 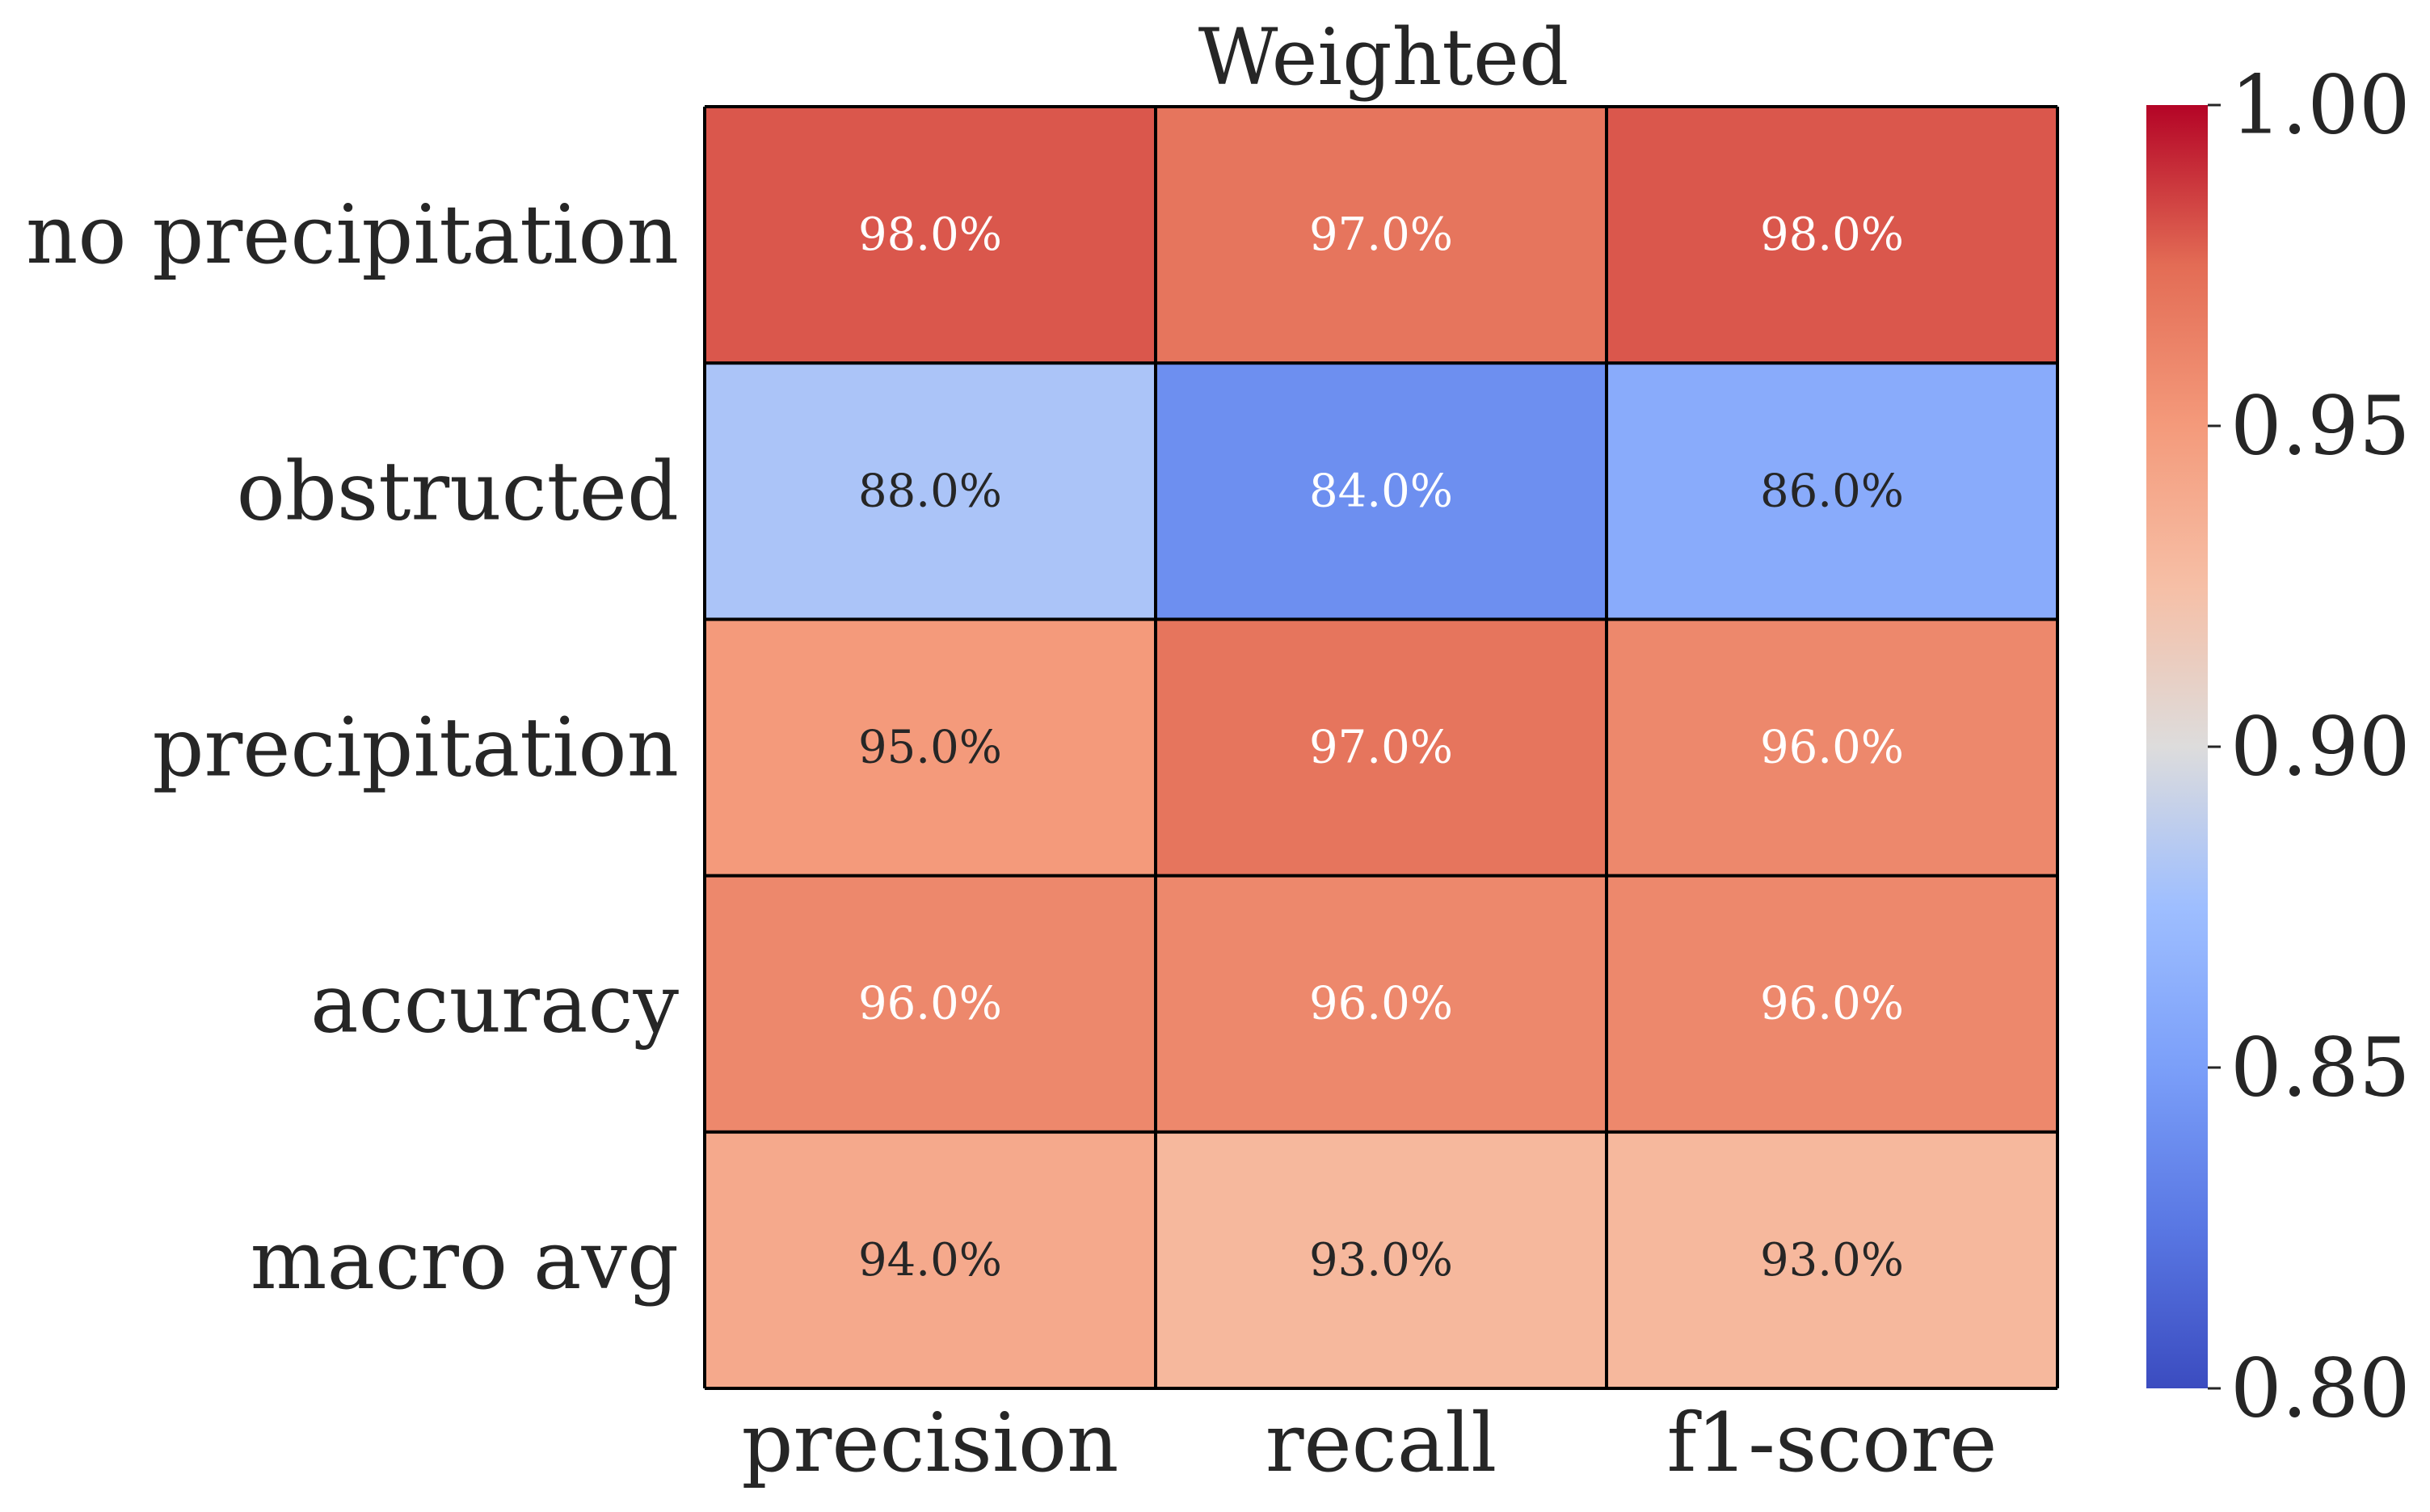 I want to click on colorbar-tick-label: 0.80, so click(x=2320, y=1388).